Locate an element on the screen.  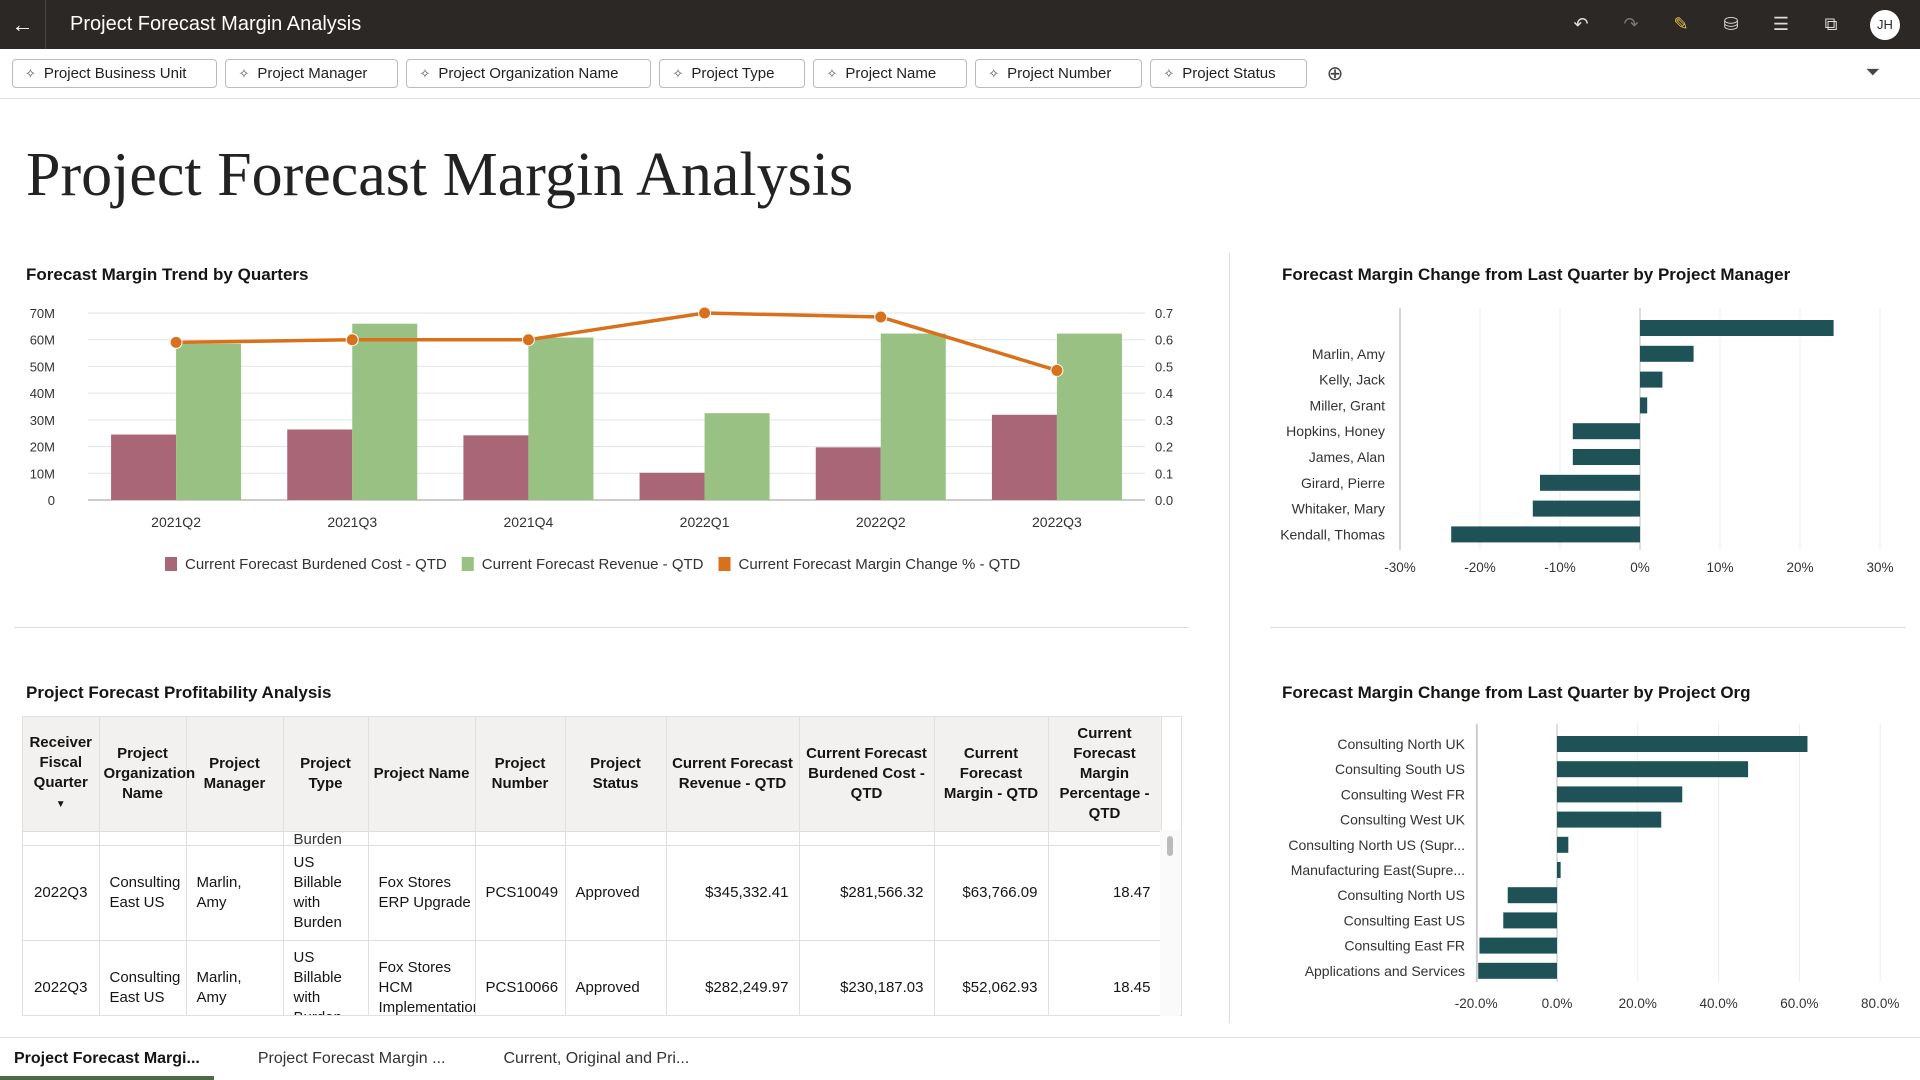
filter-label: Project Name is located at coordinates (891, 73).